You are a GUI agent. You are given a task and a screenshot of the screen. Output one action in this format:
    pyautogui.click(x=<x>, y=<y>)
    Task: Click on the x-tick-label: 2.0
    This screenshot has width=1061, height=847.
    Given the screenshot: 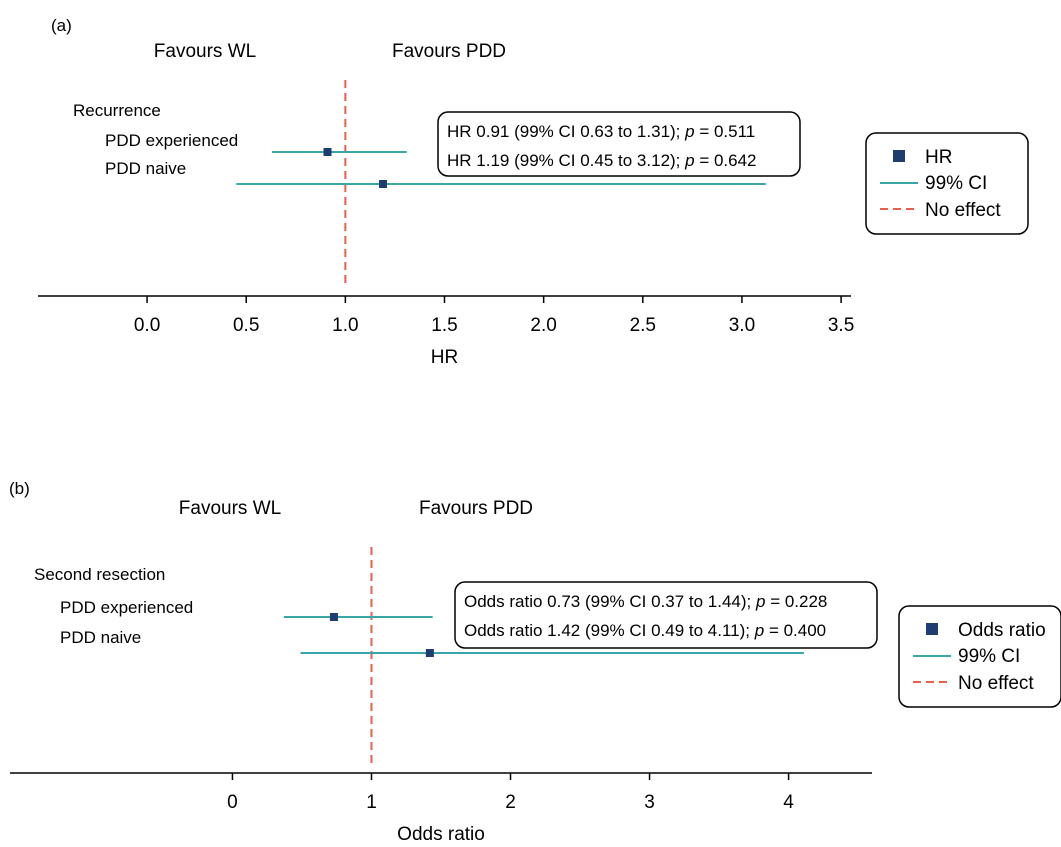 What is the action you would take?
    pyautogui.click(x=543, y=325)
    